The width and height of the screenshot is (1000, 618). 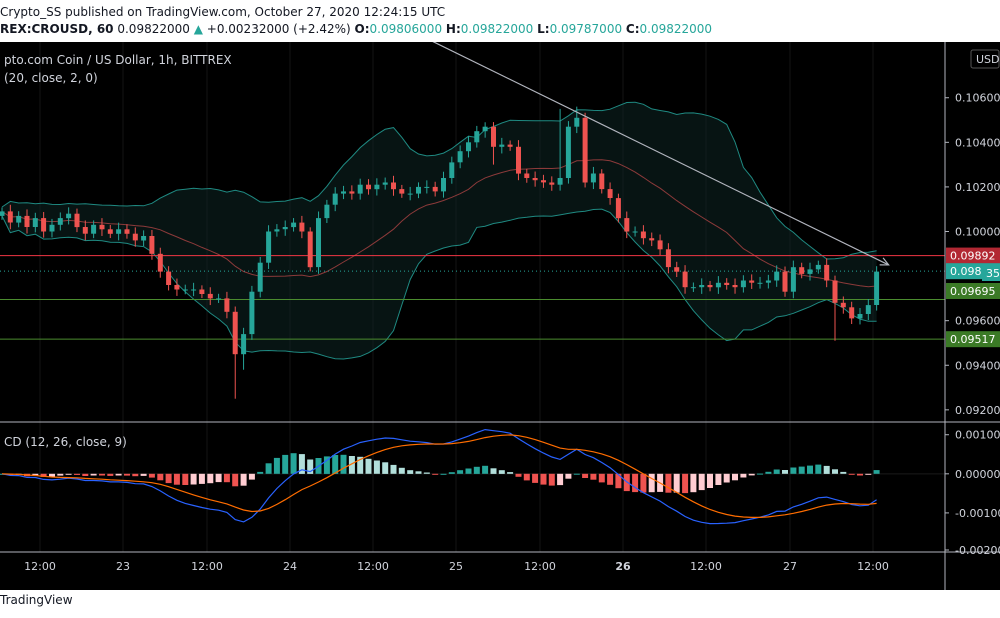 I want to click on symbol-label: REX:CROUSD, 60, so click(x=57, y=29).